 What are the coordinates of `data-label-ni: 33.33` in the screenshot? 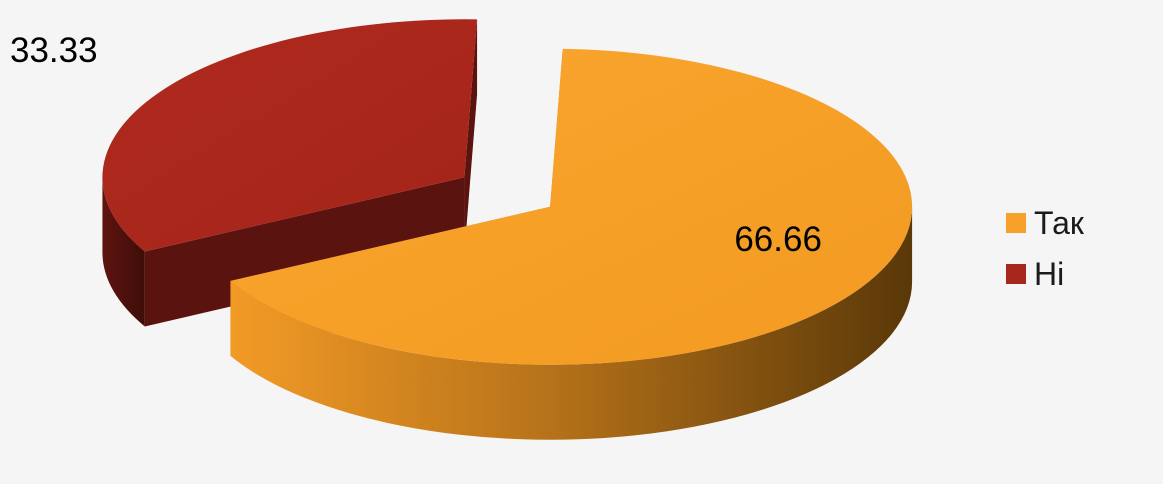 It's located at (54, 50).